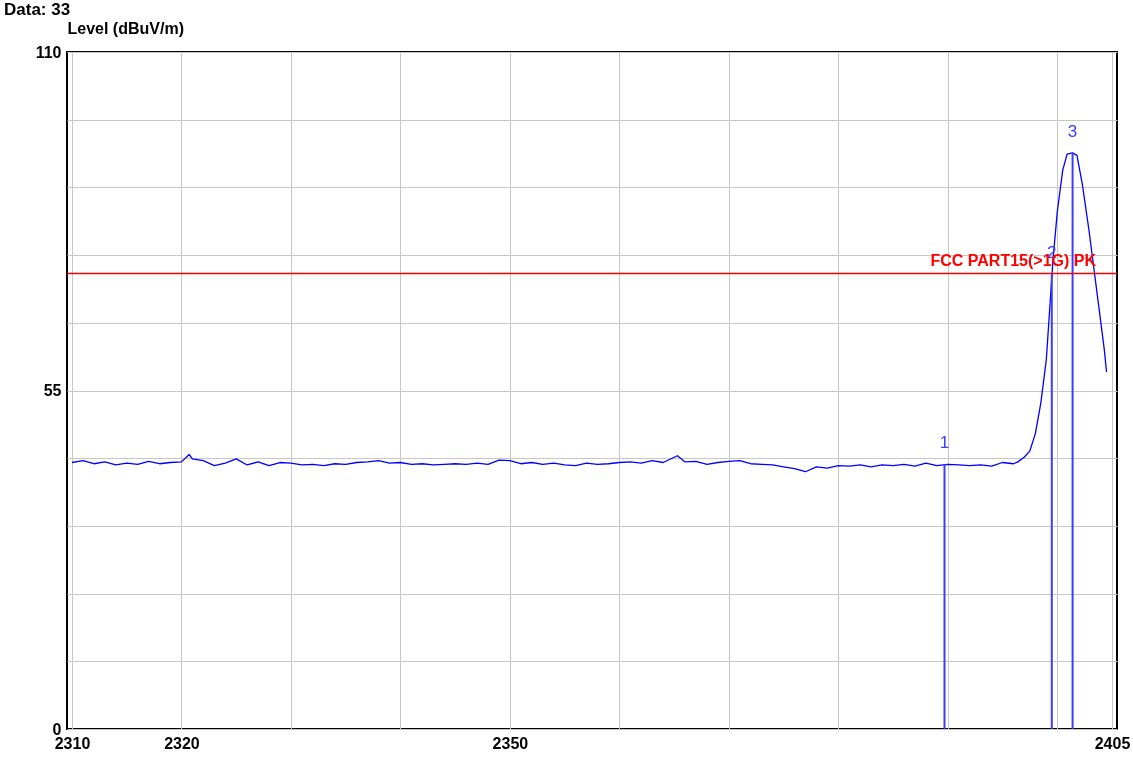 The width and height of the screenshot is (1133, 760). What do you see at coordinates (48, 52) in the screenshot?
I see `y-tick-label: 110` at bounding box center [48, 52].